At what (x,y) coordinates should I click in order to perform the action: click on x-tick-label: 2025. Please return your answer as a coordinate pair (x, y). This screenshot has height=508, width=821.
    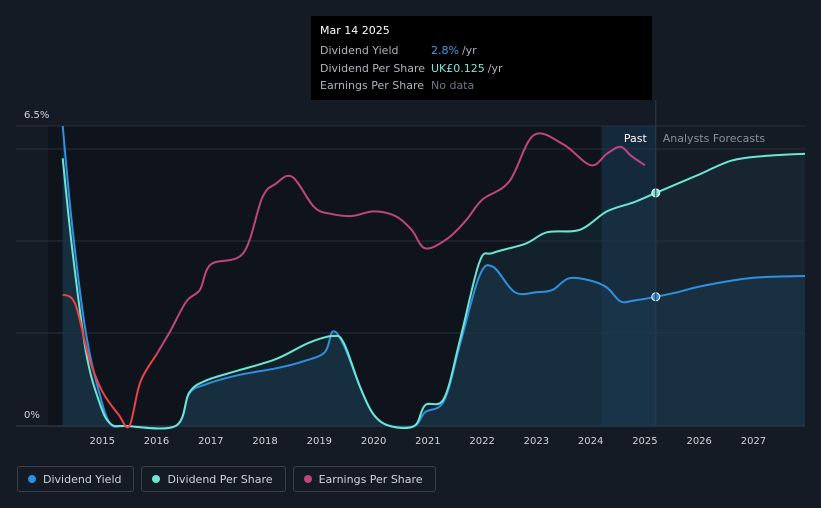
    Looking at the image, I should click on (644, 441).